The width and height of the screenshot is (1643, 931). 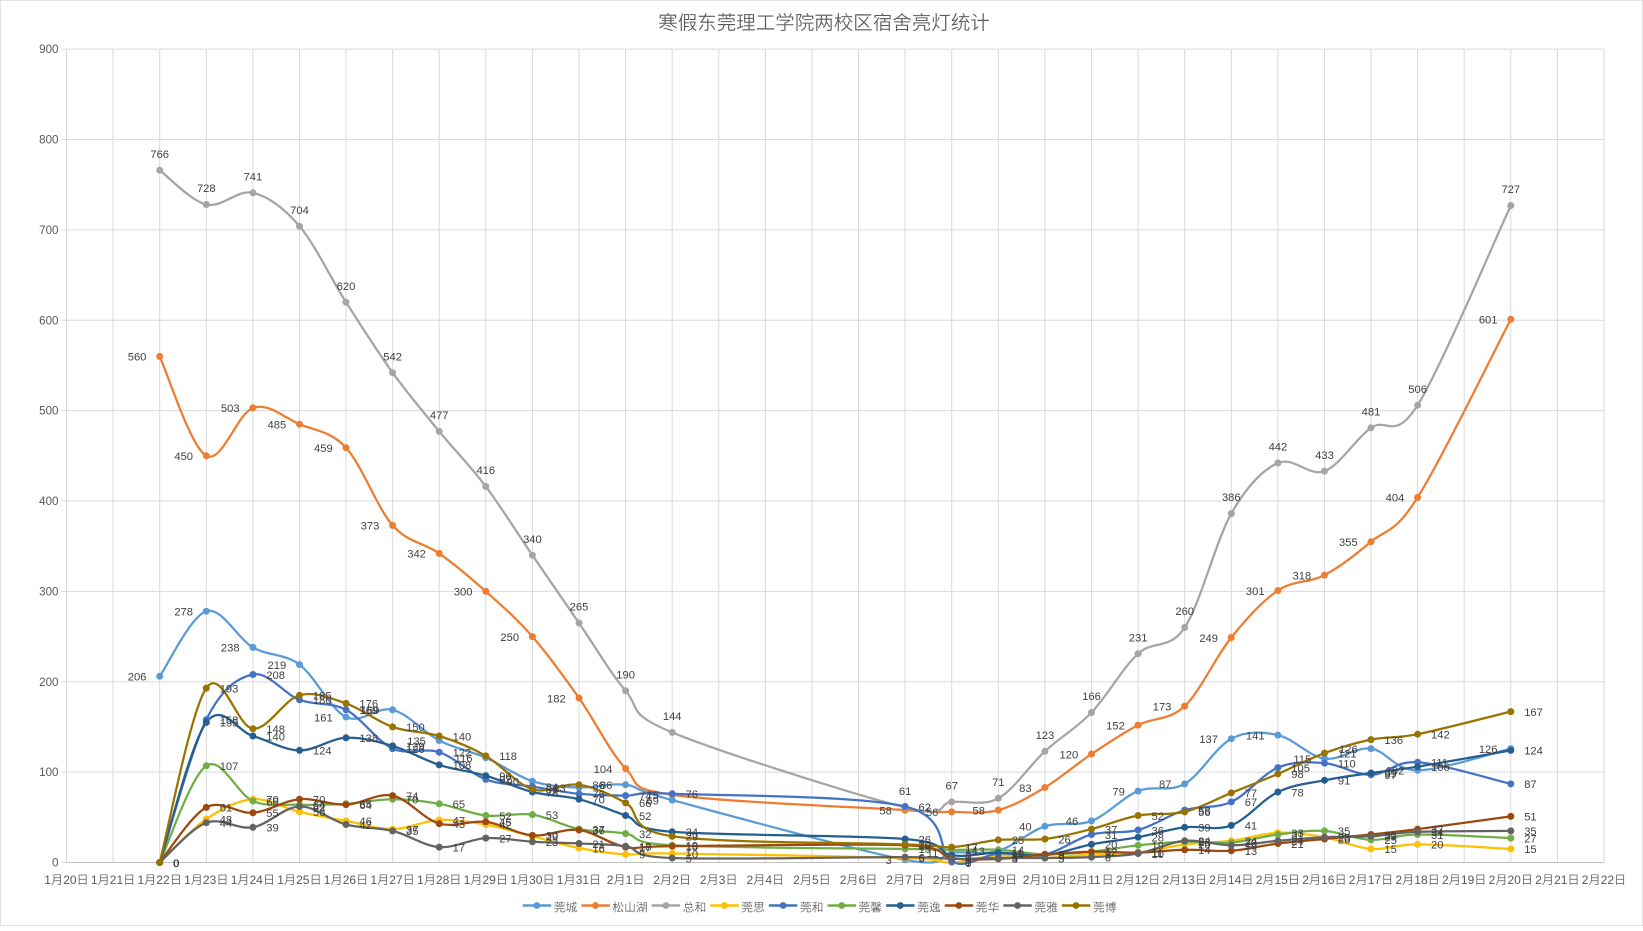 What do you see at coordinates (365, 826) in the screenshot?
I see `svg-text: 42` at bounding box center [365, 826].